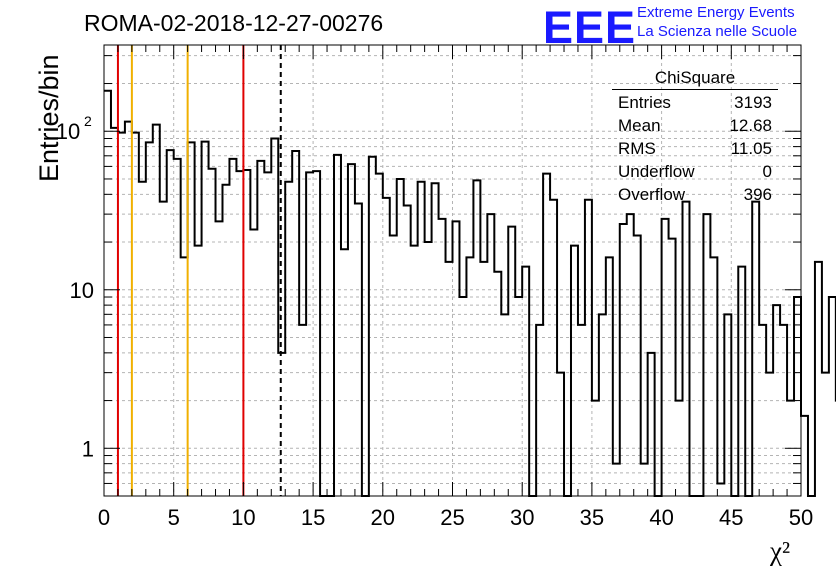 This screenshot has height=572, width=836. What do you see at coordinates (656, 171) in the screenshot?
I see `stats-label: Underflow` at bounding box center [656, 171].